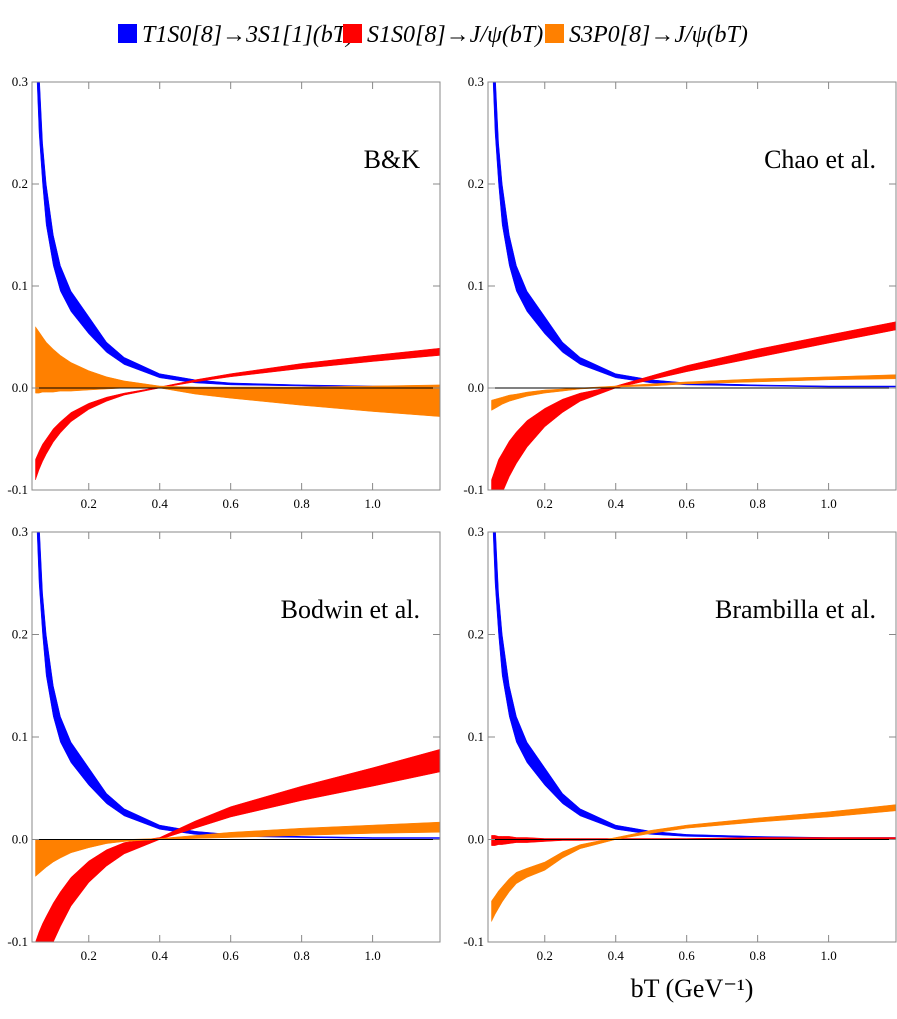 The height and width of the screenshot is (1019, 897). I want to click on legend-label: S1S0[8]→J/ψ(bT), so click(455, 35).